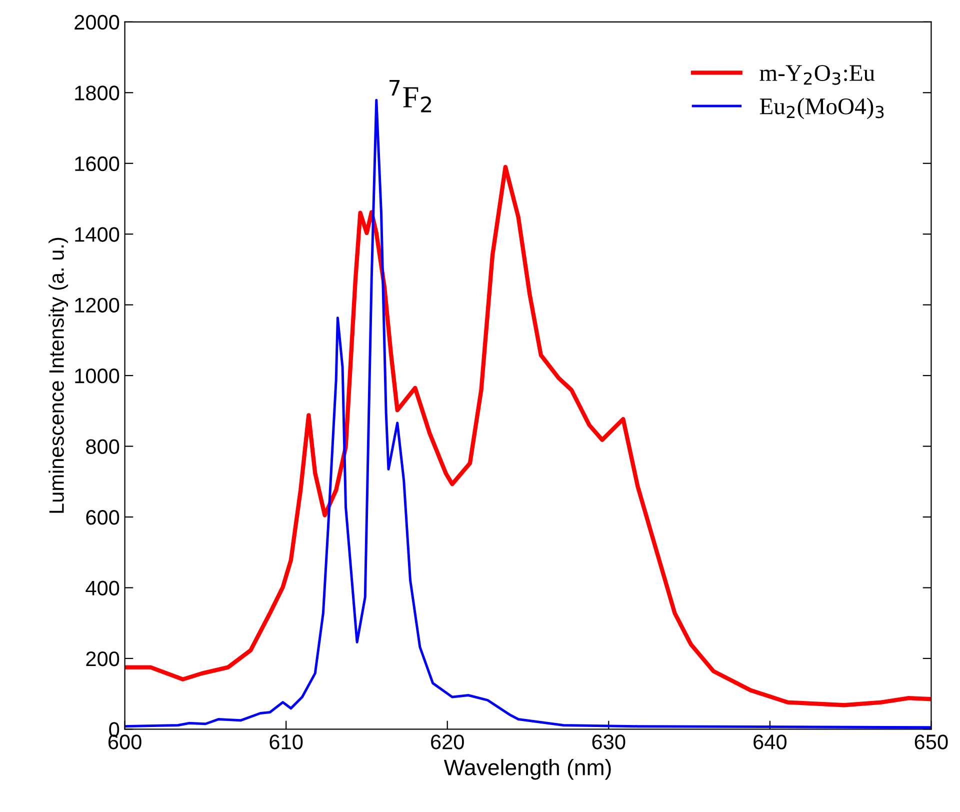  I want to click on x-tick-label: 640, so click(770, 742).